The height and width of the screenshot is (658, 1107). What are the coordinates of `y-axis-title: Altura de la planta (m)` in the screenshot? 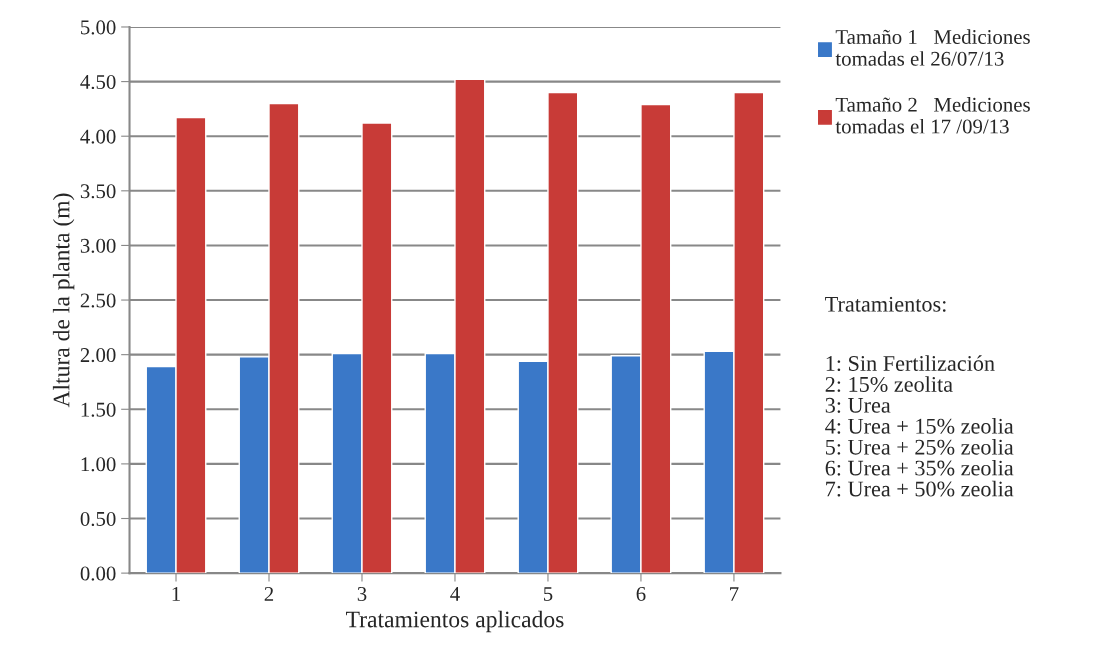 It's located at (63, 300).